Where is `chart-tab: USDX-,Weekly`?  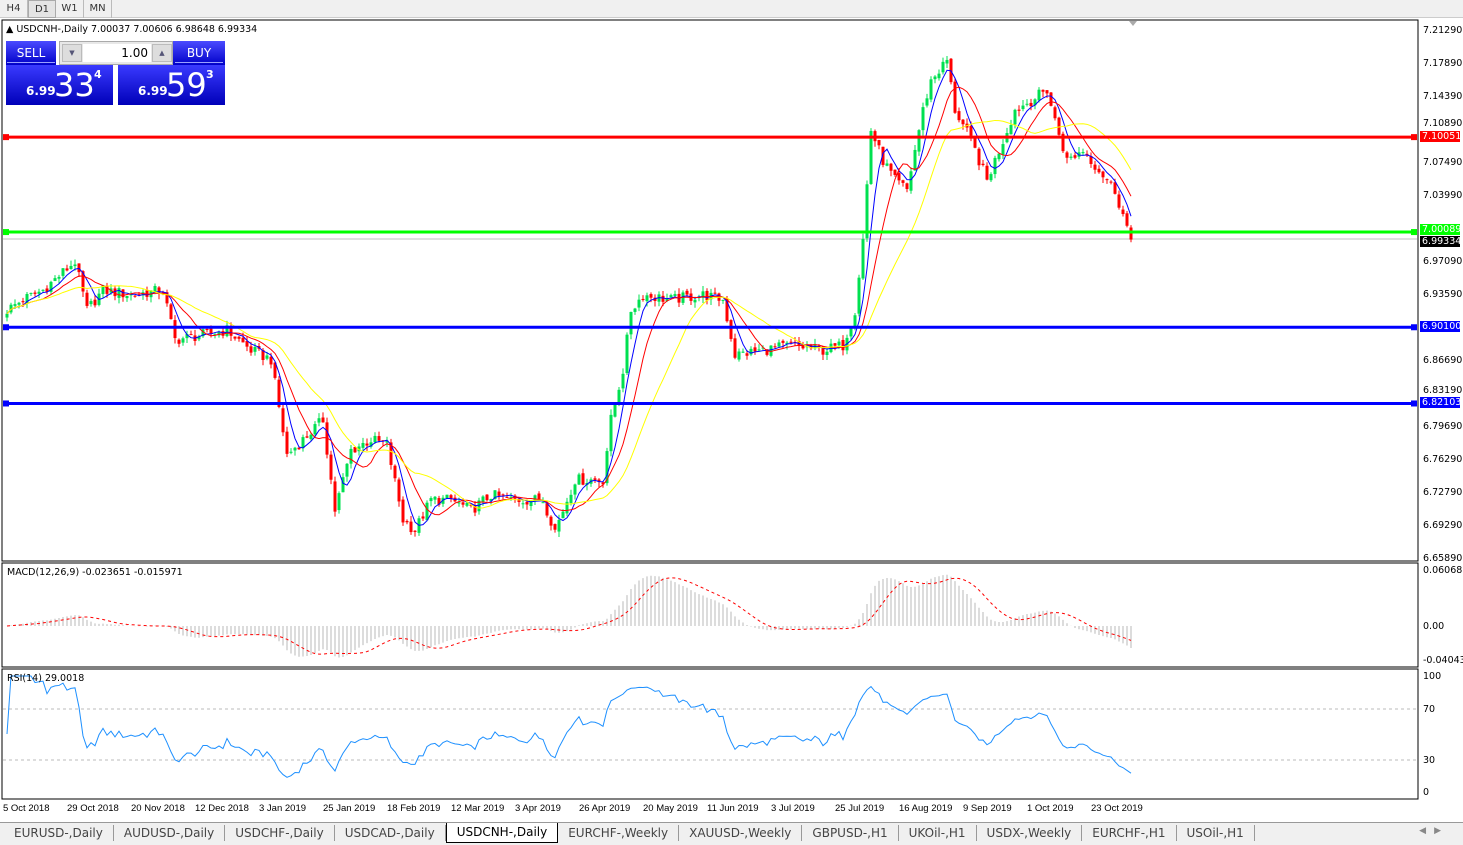 chart-tab: USDX-,Weekly is located at coordinates (1030, 833).